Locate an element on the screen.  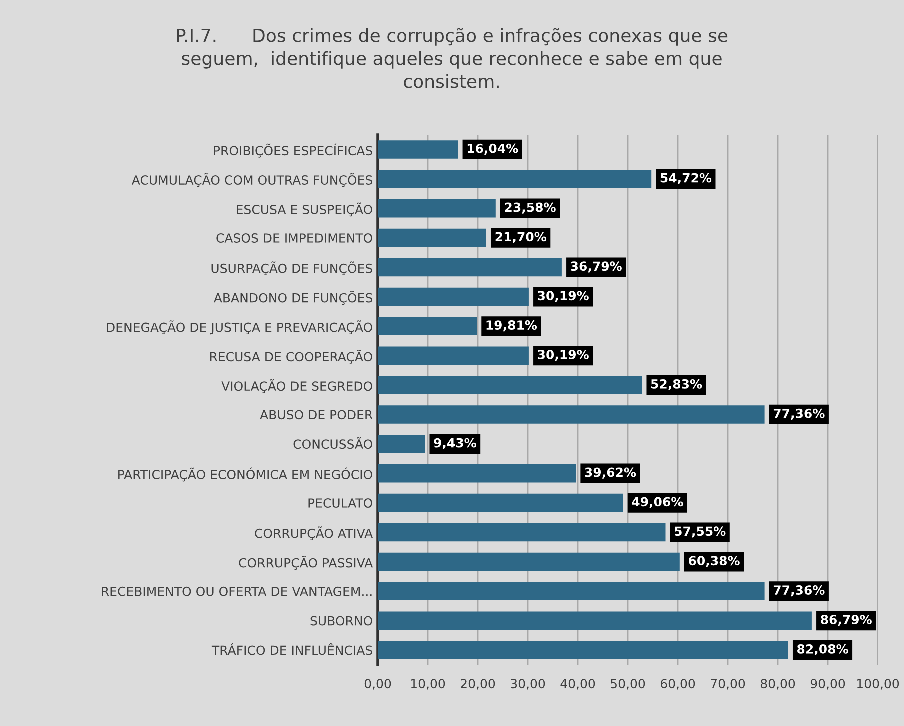
chart-title: P.I.7. Dos crimes de corrupção e infrações conexas que se seguem, identifique aqueles que reconhece e sabe em que consistem. is located at coordinates (452, 58).